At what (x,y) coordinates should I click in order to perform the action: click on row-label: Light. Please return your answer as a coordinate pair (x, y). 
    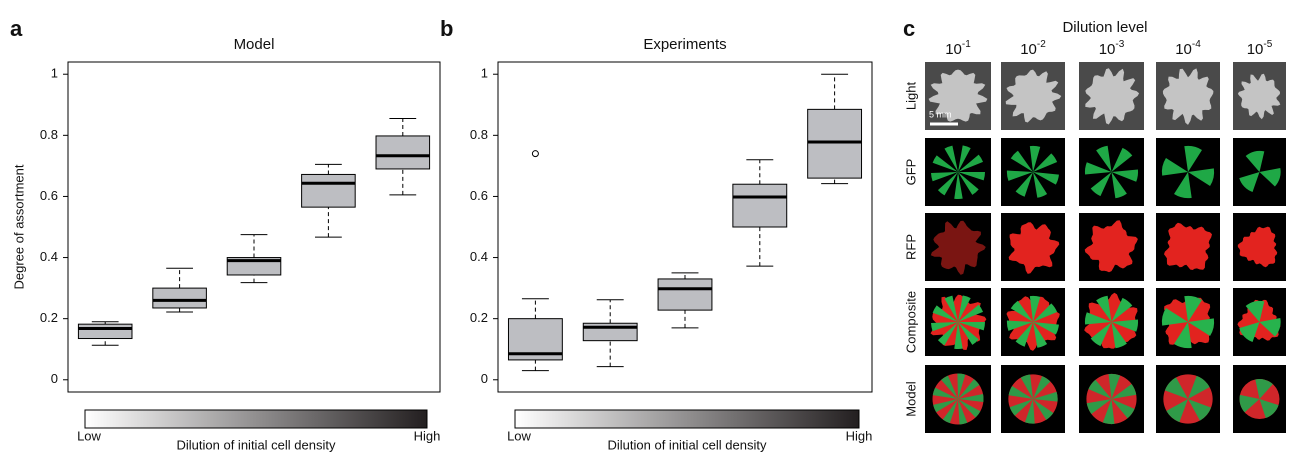
    Looking at the image, I should click on (910, 96).